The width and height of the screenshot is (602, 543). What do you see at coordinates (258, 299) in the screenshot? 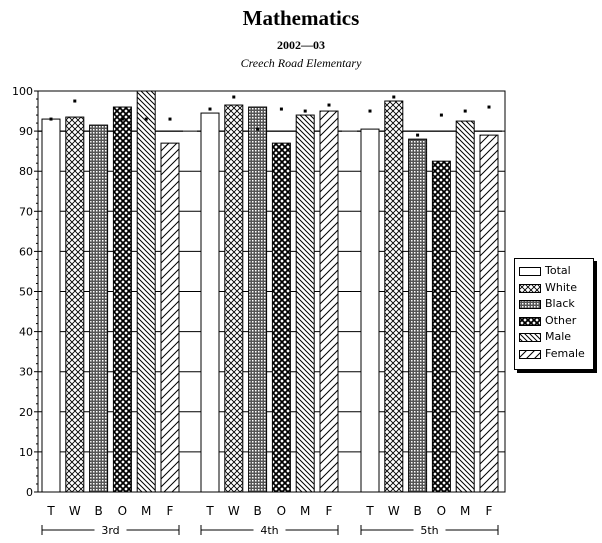
I see `bar-4th-B` at bounding box center [258, 299].